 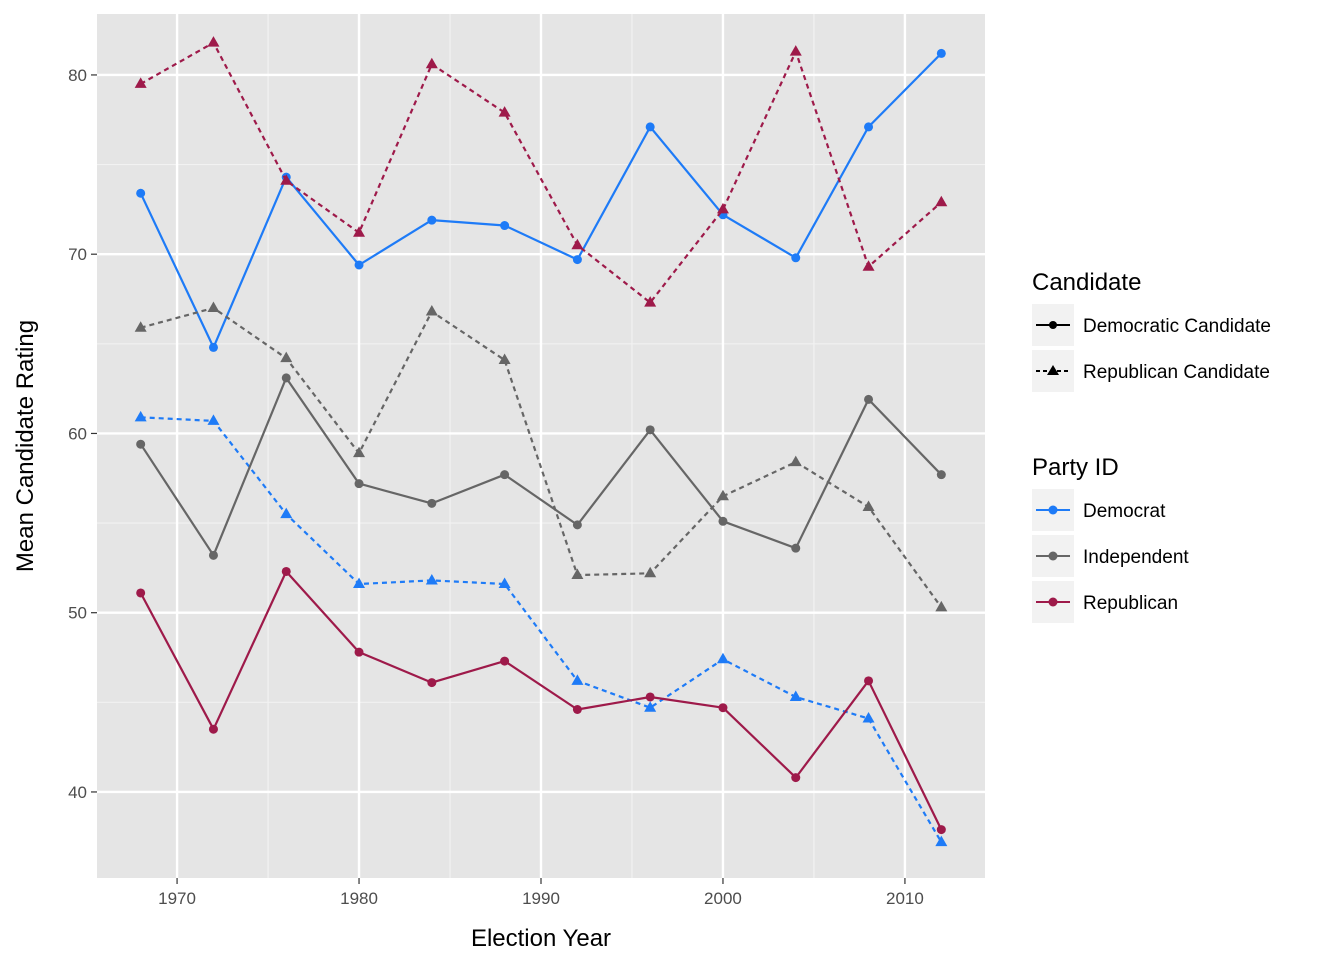 I want to click on y-tick-label: 40, so click(x=77, y=792).